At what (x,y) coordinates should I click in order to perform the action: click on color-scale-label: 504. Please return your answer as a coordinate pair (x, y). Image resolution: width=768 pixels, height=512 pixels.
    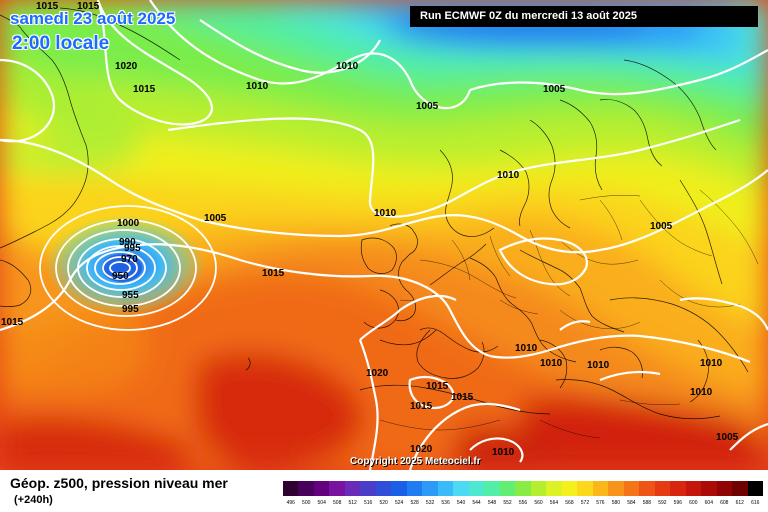
    Looking at the image, I should click on (321, 503).